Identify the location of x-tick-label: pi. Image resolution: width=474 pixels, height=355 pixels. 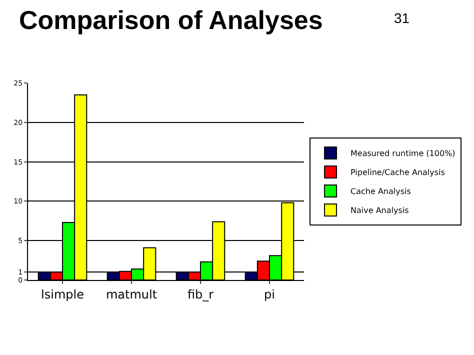
(269, 294).